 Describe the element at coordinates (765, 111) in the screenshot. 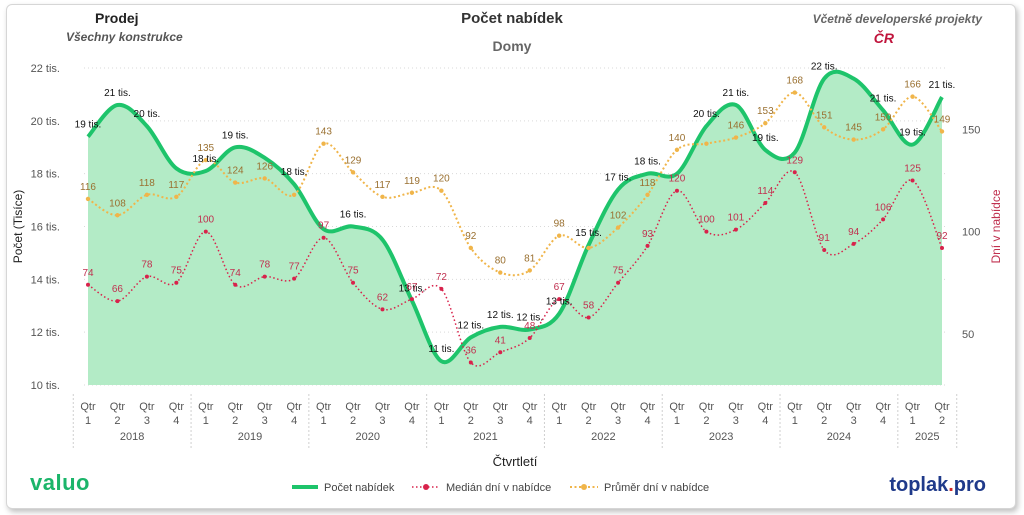

I see `average-days-data-label: 153` at that location.